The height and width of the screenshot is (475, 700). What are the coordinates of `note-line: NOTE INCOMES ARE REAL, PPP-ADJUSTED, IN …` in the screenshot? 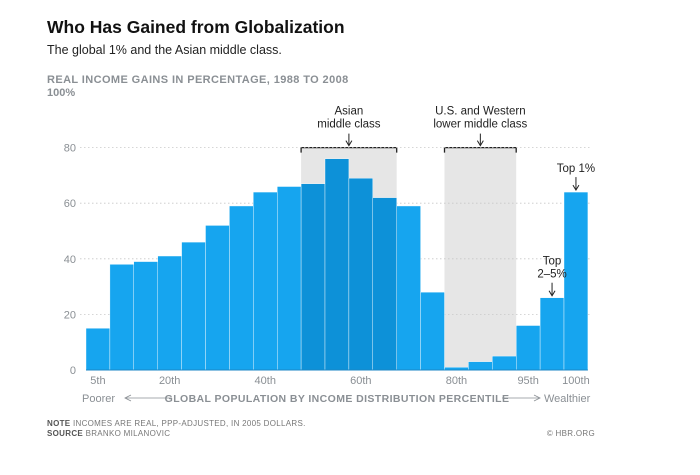 It's located at (176, 424).